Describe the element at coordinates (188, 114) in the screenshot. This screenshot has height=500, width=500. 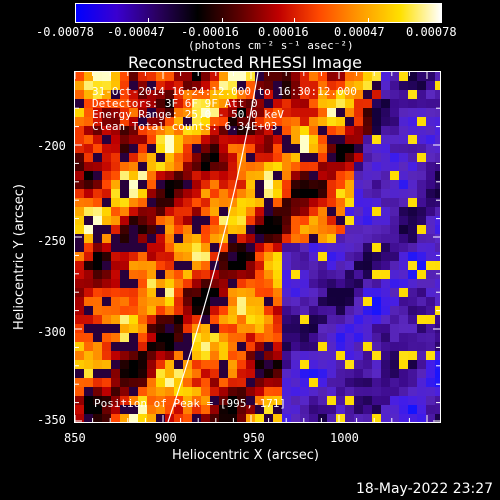
I see `overlay-energy: Energy Range: 25.0 - 50.0 keV` at that location.